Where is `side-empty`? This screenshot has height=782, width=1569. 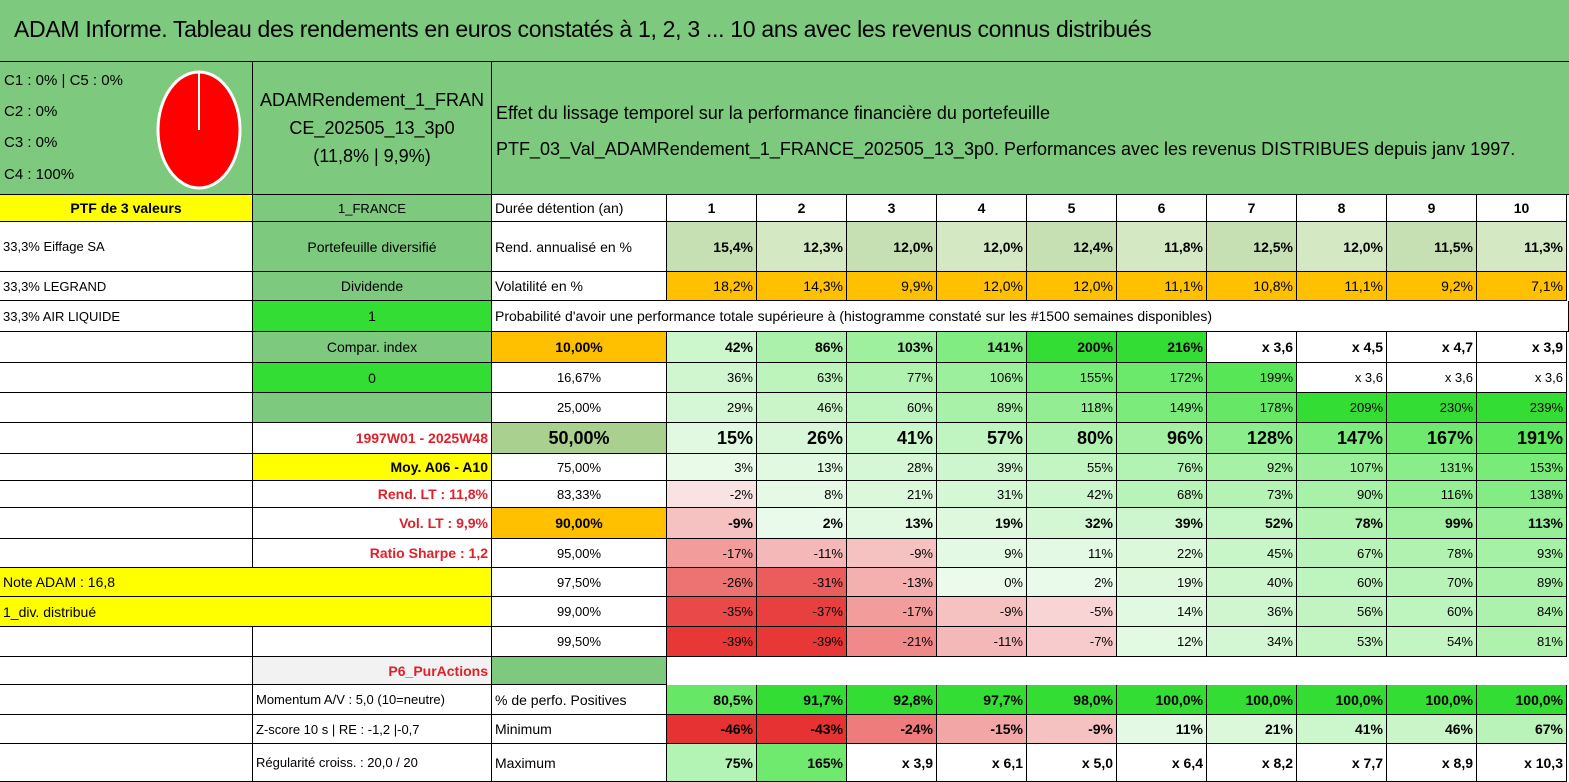
side-empty is located at coordinates (372, 408).